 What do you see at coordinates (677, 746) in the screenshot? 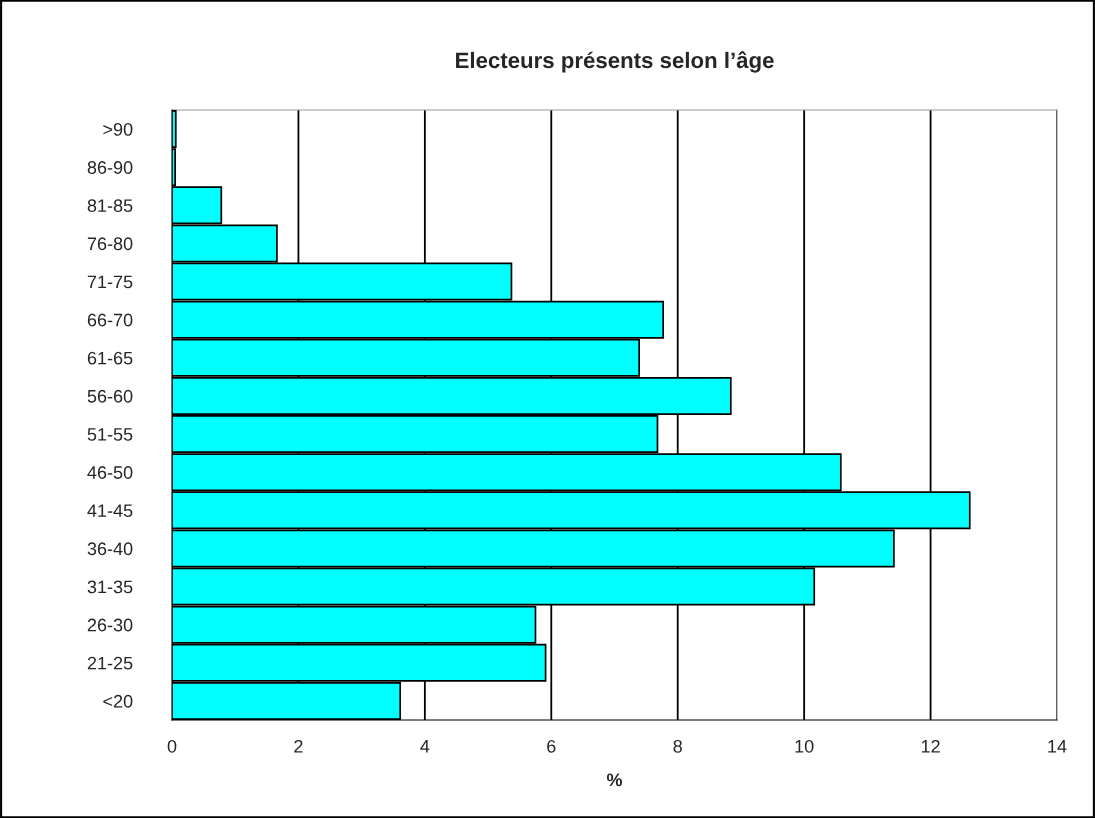
I see `x-tick-label: 8` at bounding box center [677, 746].